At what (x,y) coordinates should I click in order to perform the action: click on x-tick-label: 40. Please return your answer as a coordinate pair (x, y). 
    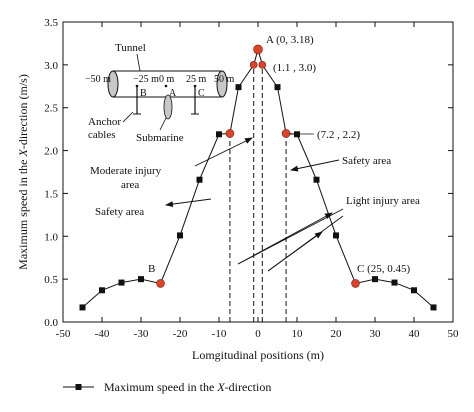
    Looking at the image, I should click on (415, 334).